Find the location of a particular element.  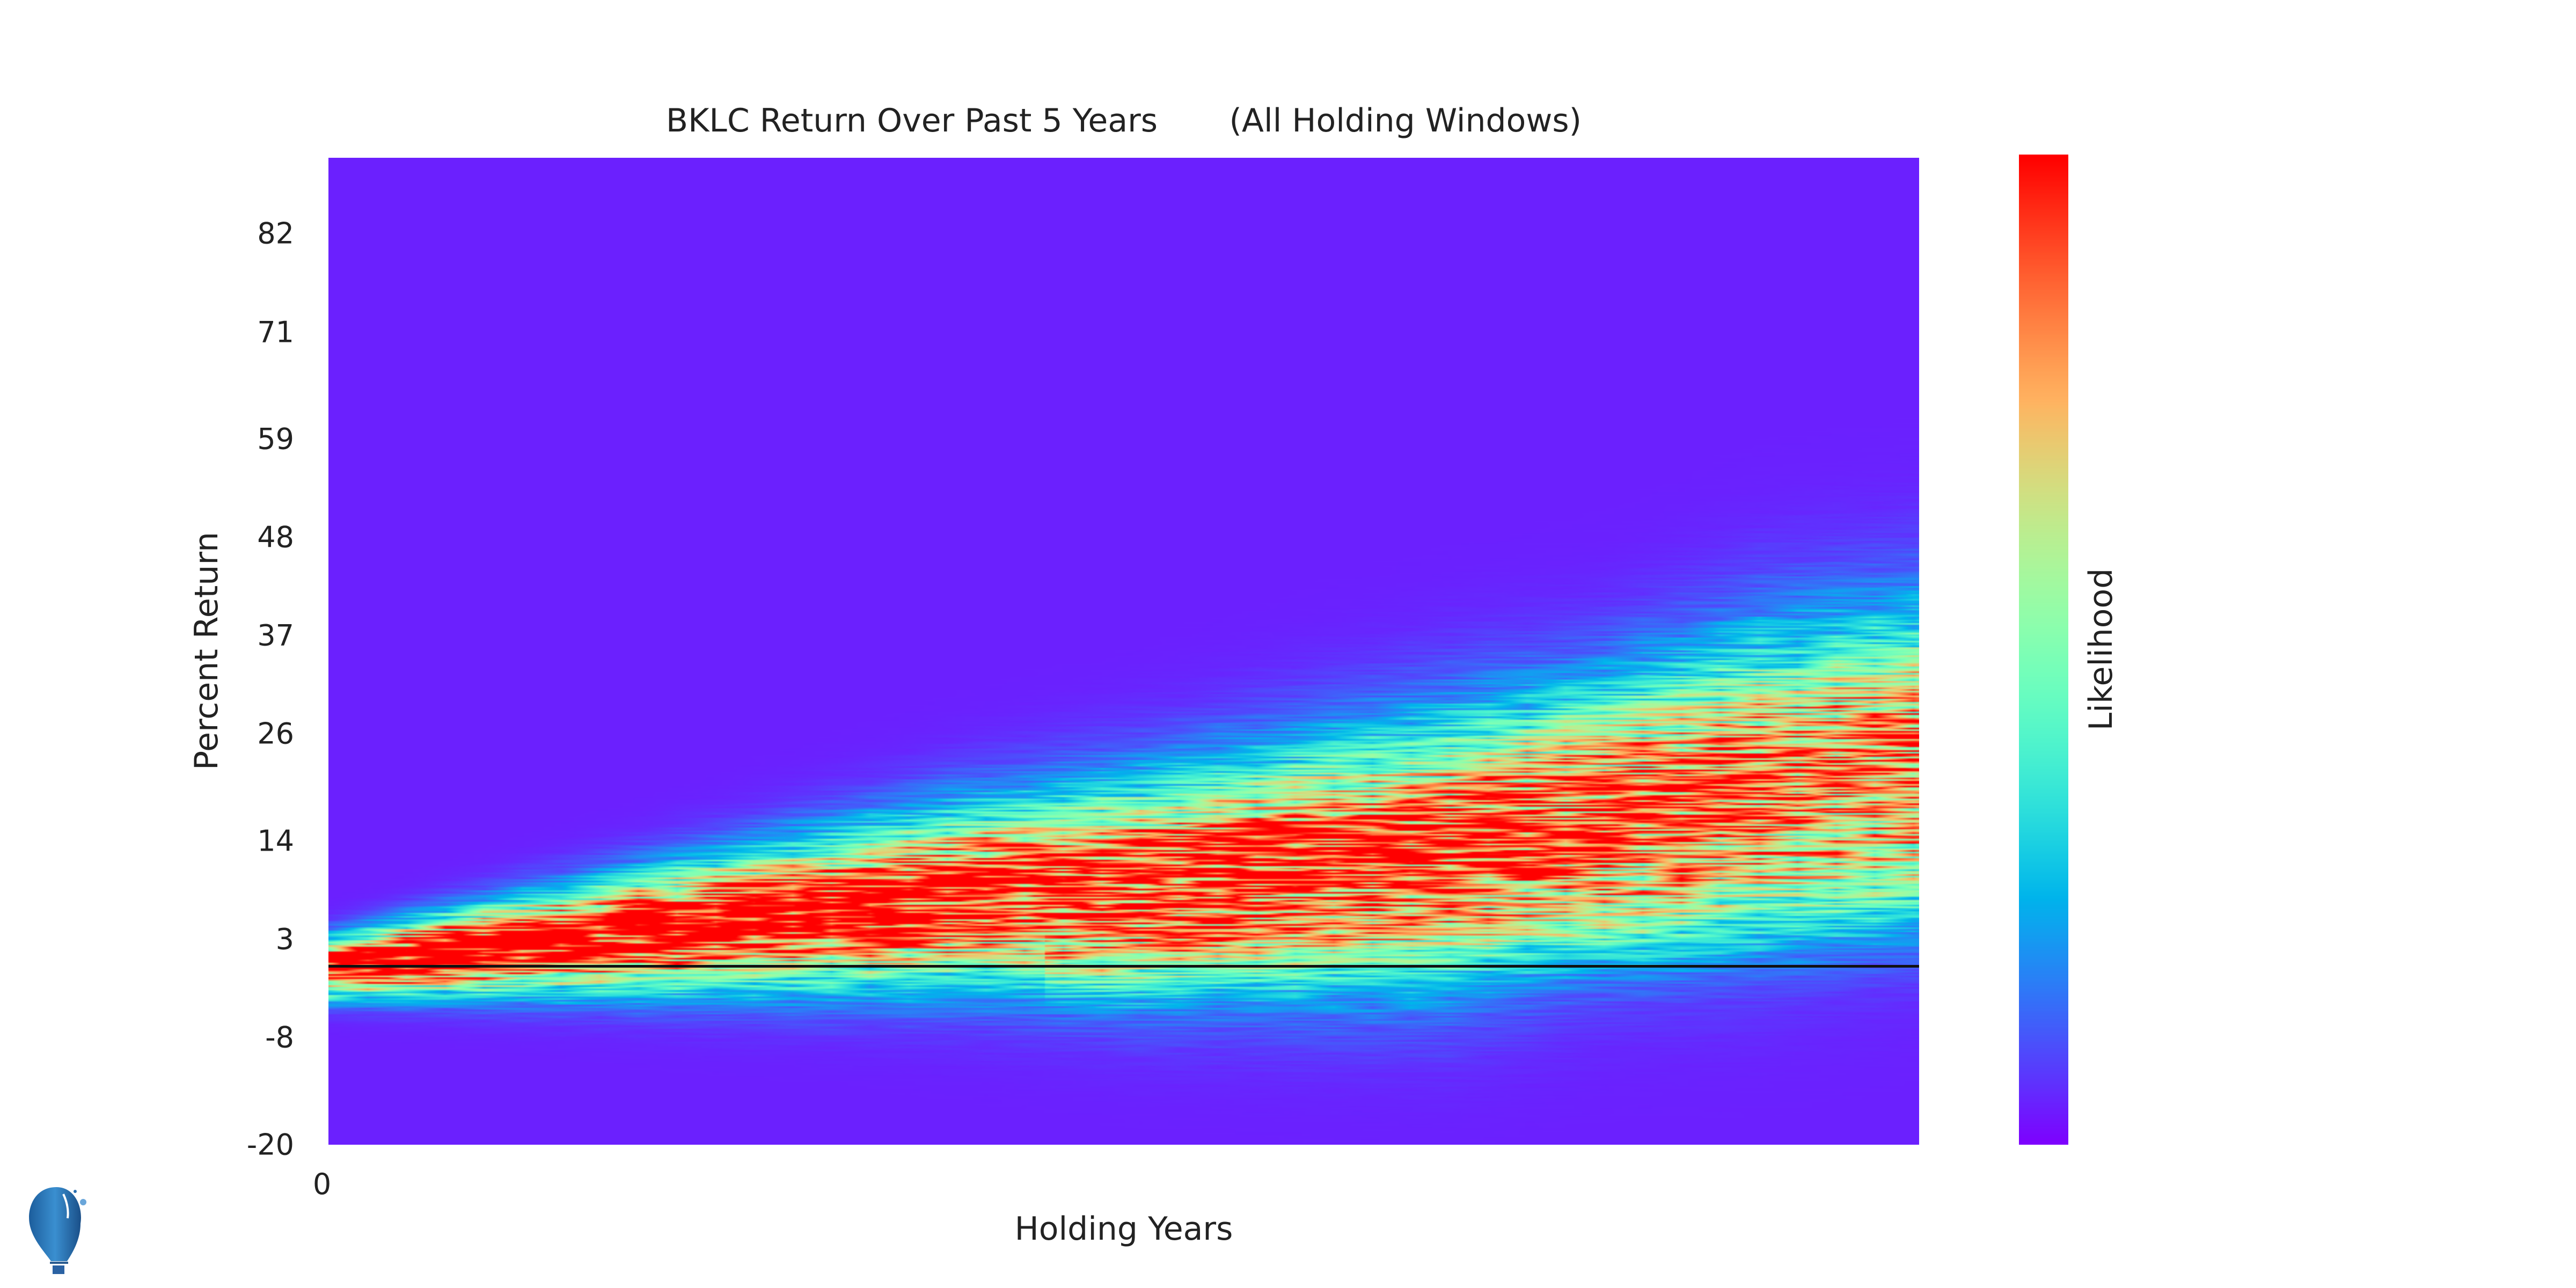

y-tick-label: 14 is located at coordinates (275, 841).